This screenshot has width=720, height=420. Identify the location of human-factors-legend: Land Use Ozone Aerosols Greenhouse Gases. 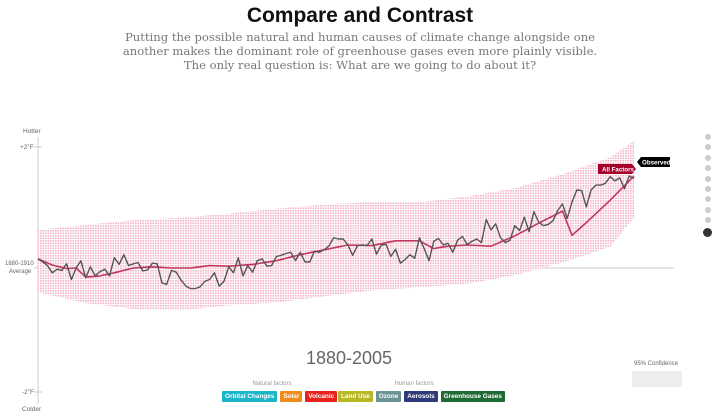
(421, 396).